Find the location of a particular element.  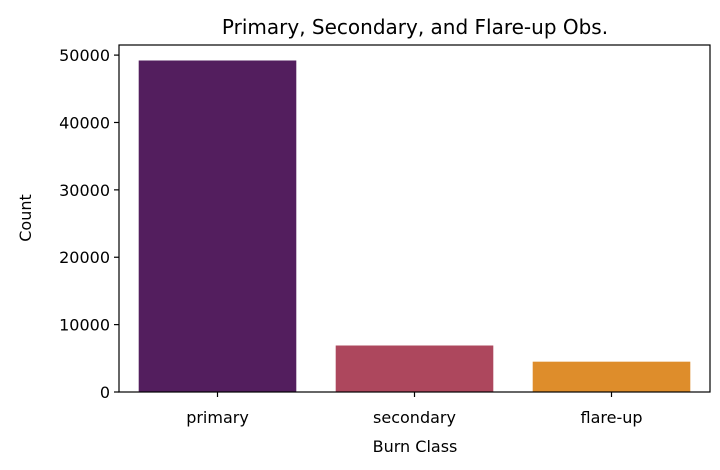

y-axis-label: Count is located at coordinates (25, 218).